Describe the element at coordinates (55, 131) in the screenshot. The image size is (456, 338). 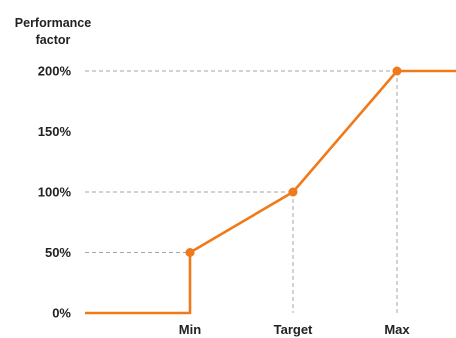
I see `y-tick-label: 150%` at that location.